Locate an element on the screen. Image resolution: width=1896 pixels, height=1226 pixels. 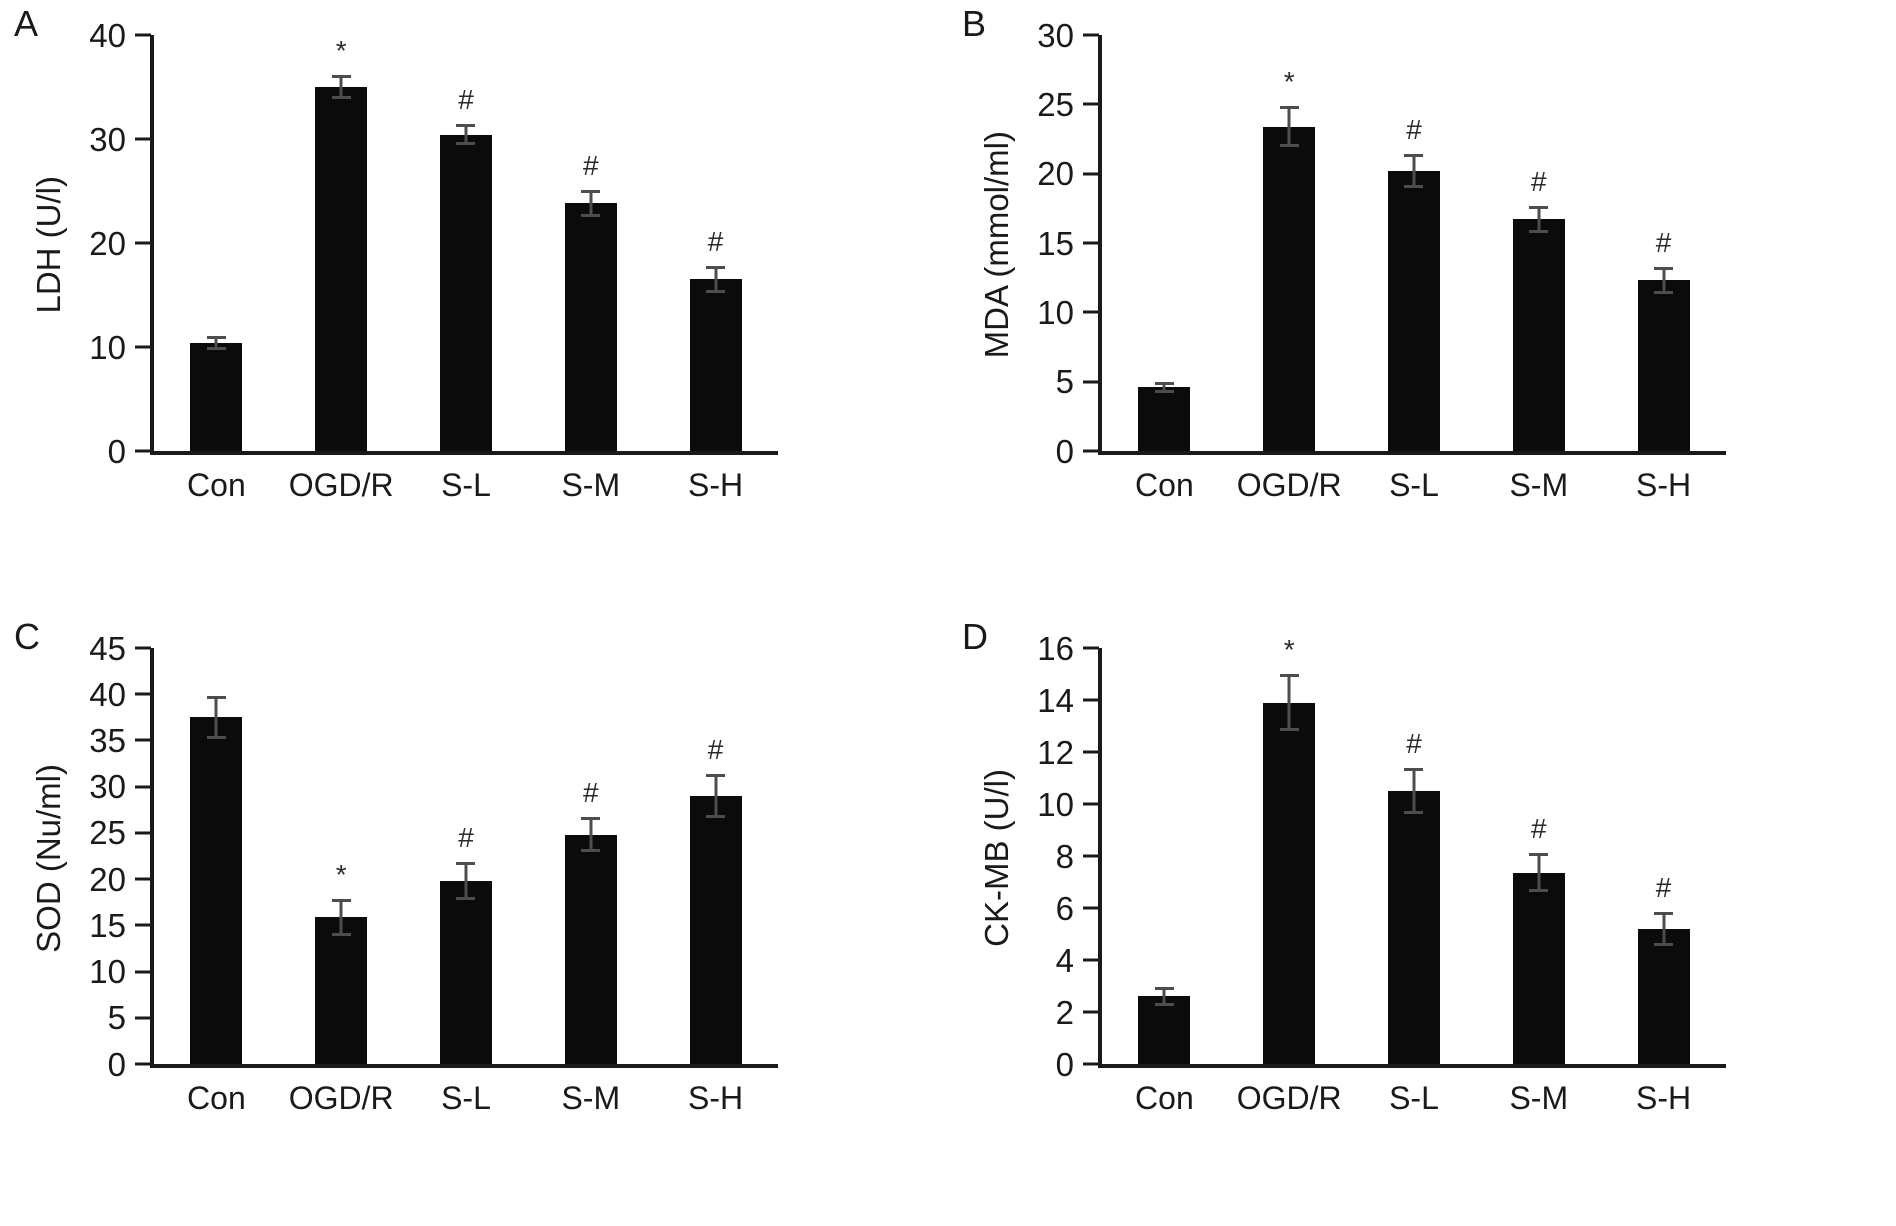
y-tick-mark: 30 is located at coordinates (120, 786).